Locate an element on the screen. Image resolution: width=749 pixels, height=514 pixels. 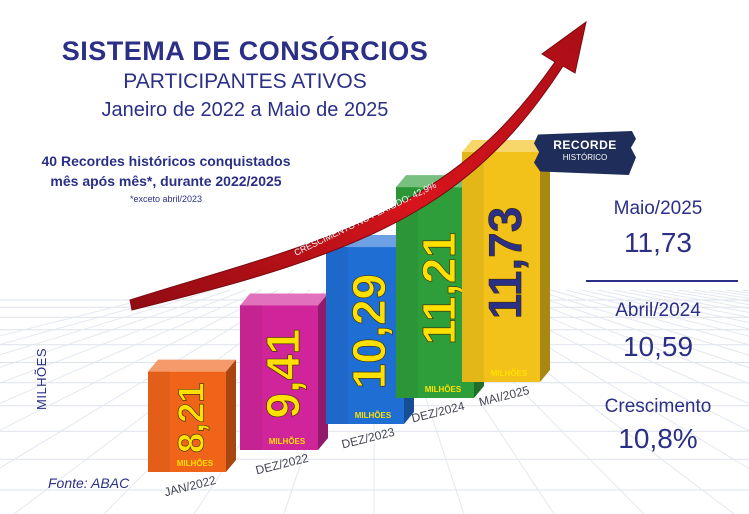
source-note: Fonte: ABAC is located at coordinates (89, 483).